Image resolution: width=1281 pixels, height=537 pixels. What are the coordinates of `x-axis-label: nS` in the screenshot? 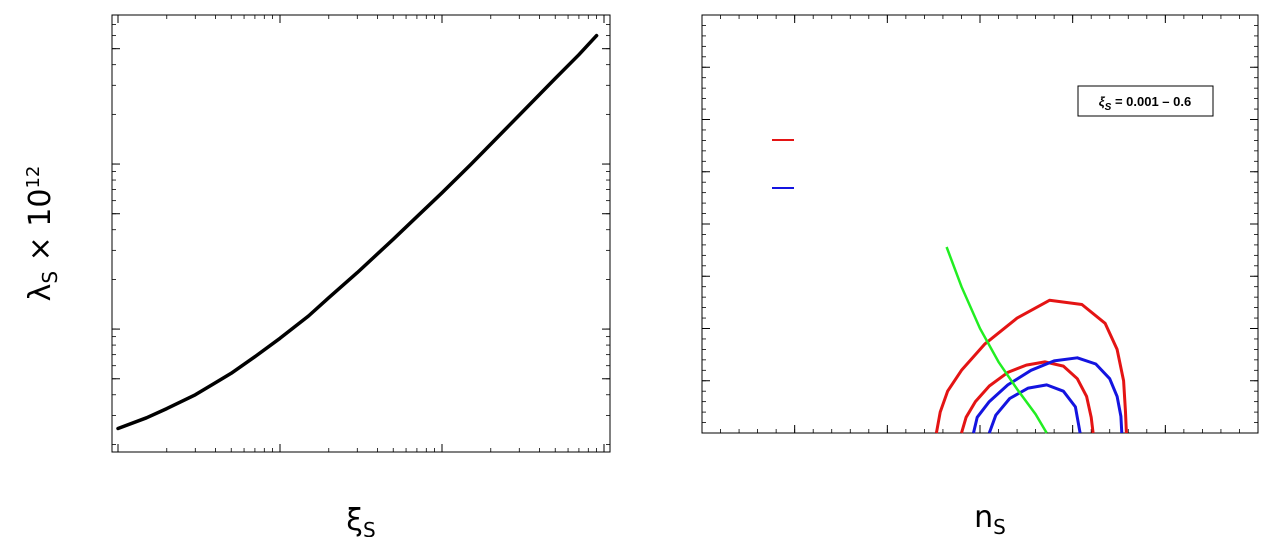 It's located at (990, 518).